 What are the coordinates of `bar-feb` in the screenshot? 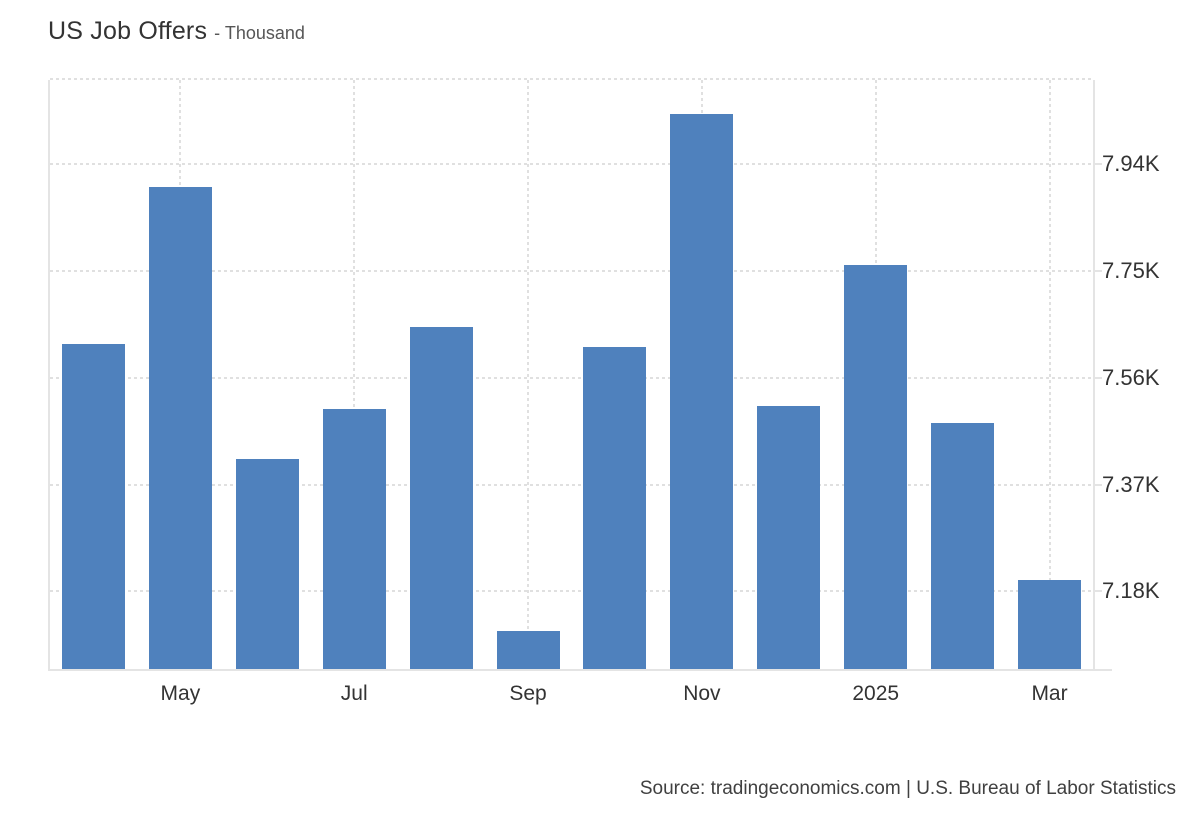 It's located at (963, 546).